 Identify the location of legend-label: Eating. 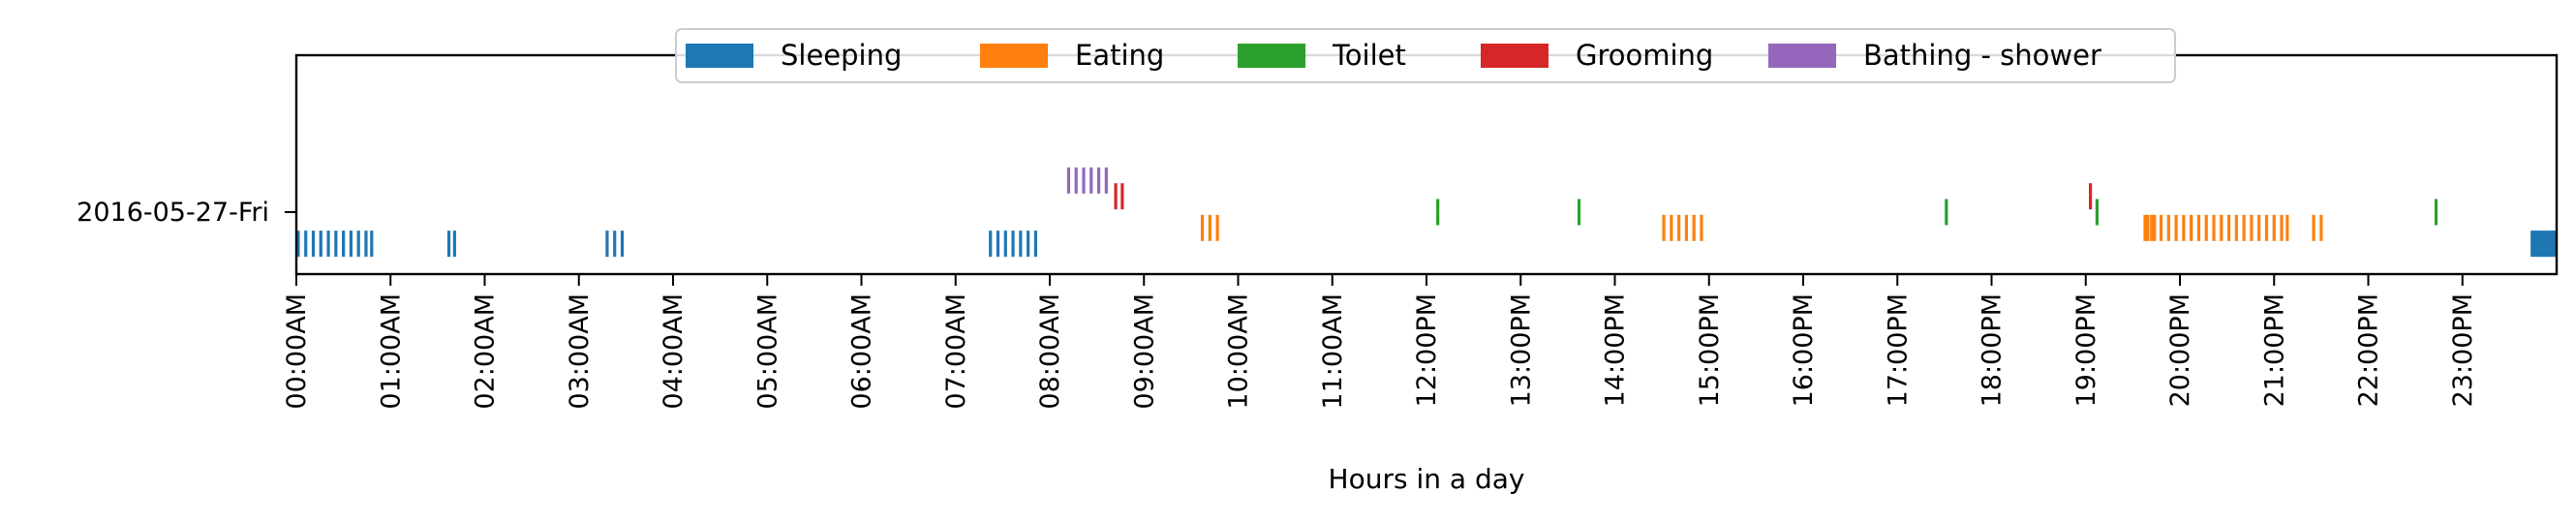
(1119, 55).